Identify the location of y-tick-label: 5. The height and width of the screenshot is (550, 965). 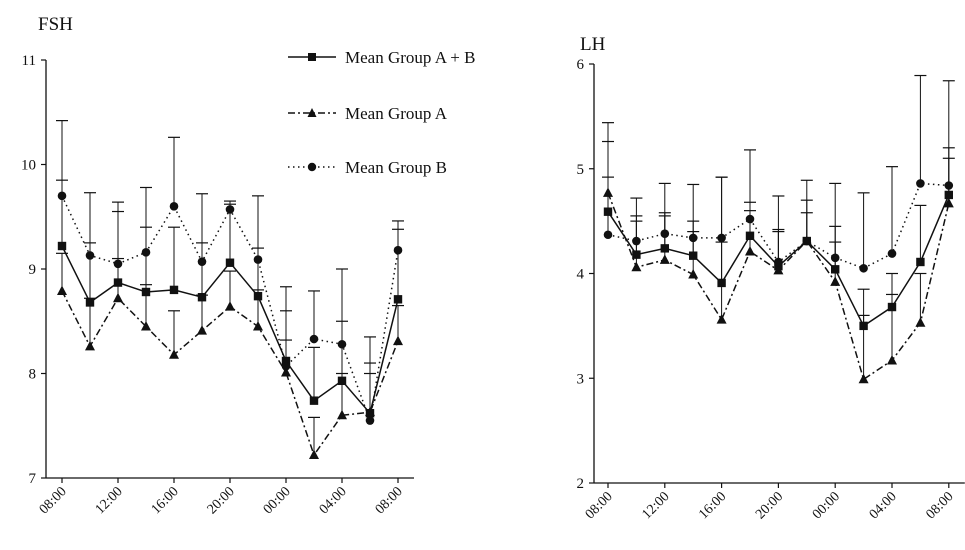
(581, 170).